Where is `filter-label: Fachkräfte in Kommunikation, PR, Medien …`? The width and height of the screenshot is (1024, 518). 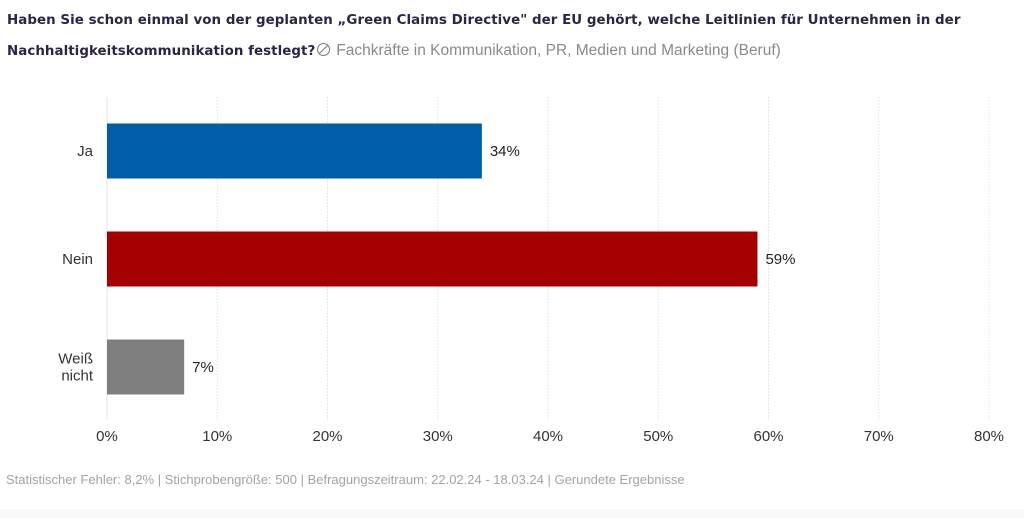
filter-label: Fachkräfte in Kommunikation, PR, Medien … is located at coordinates (558, 50).